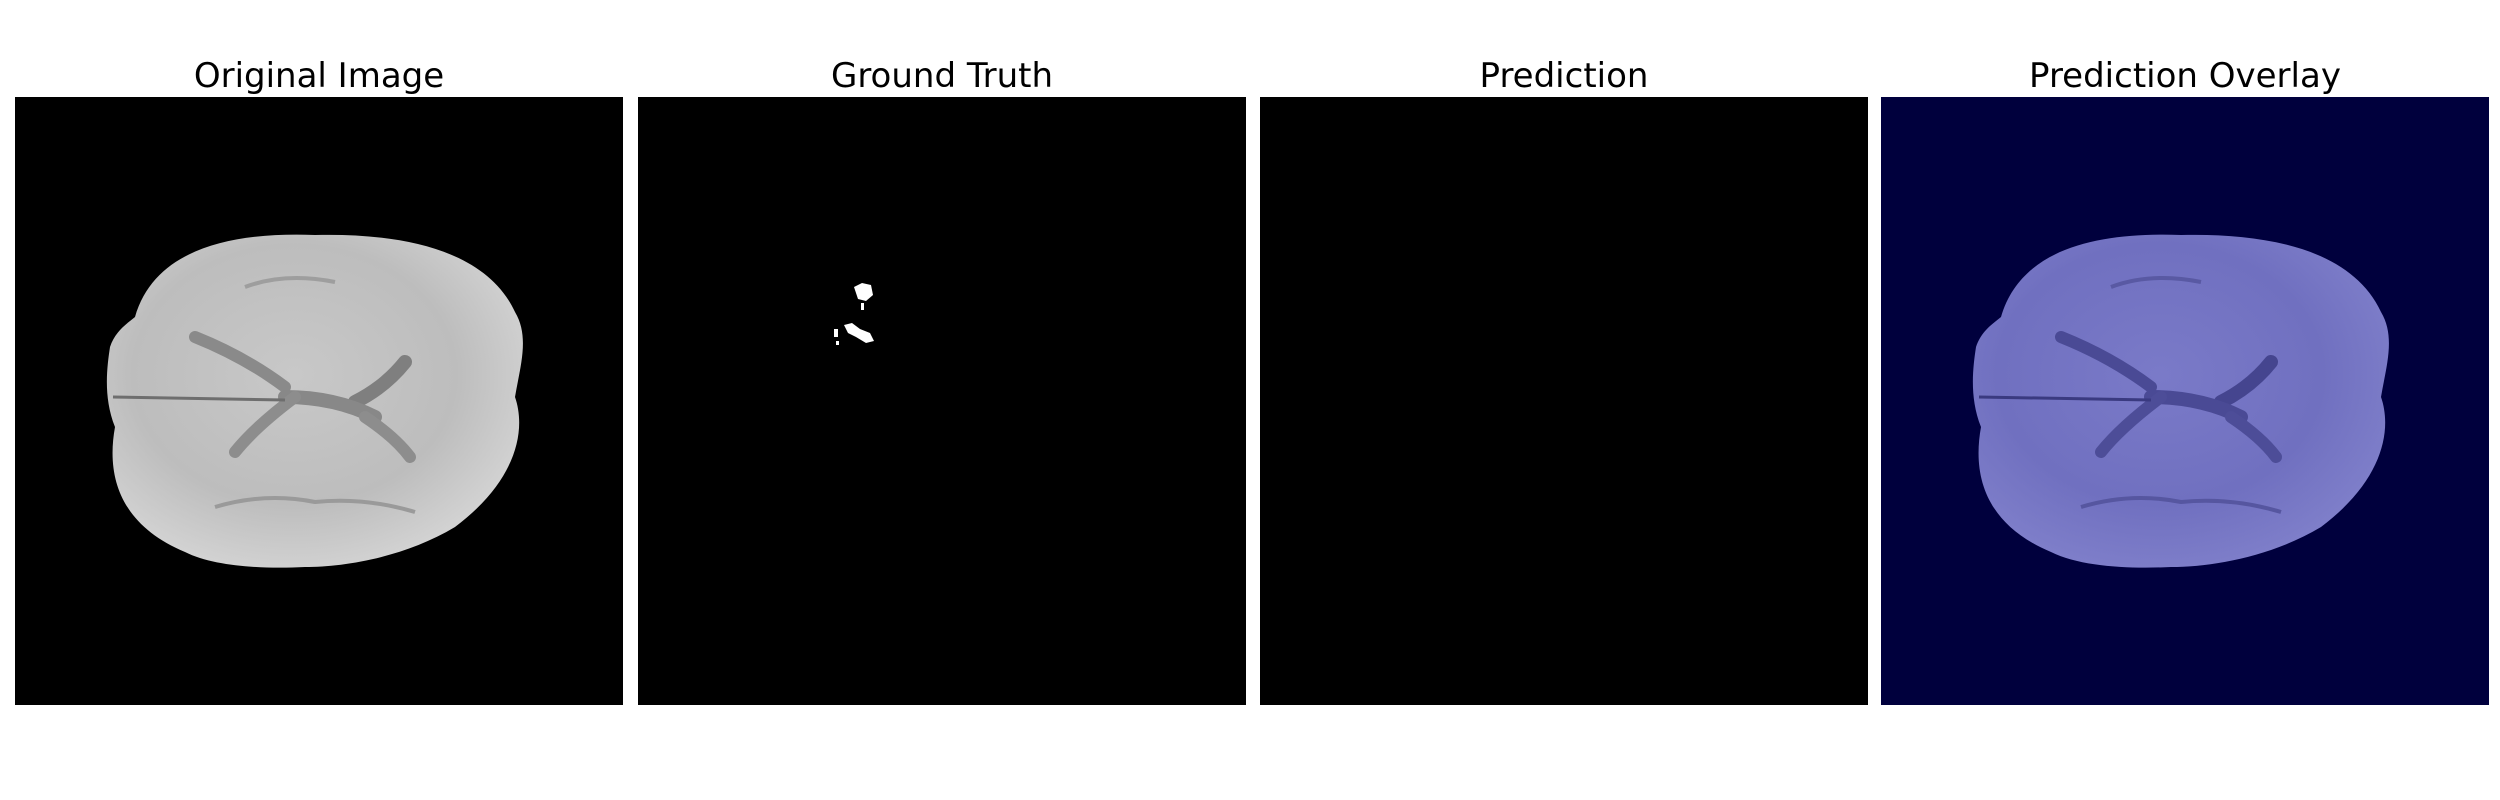 Image resolution: width=2500 pixels, height=800 pixels. Describe the element at coordinates (319, 76) in the screenshot. I see `panel-title: Original Image` at that location.